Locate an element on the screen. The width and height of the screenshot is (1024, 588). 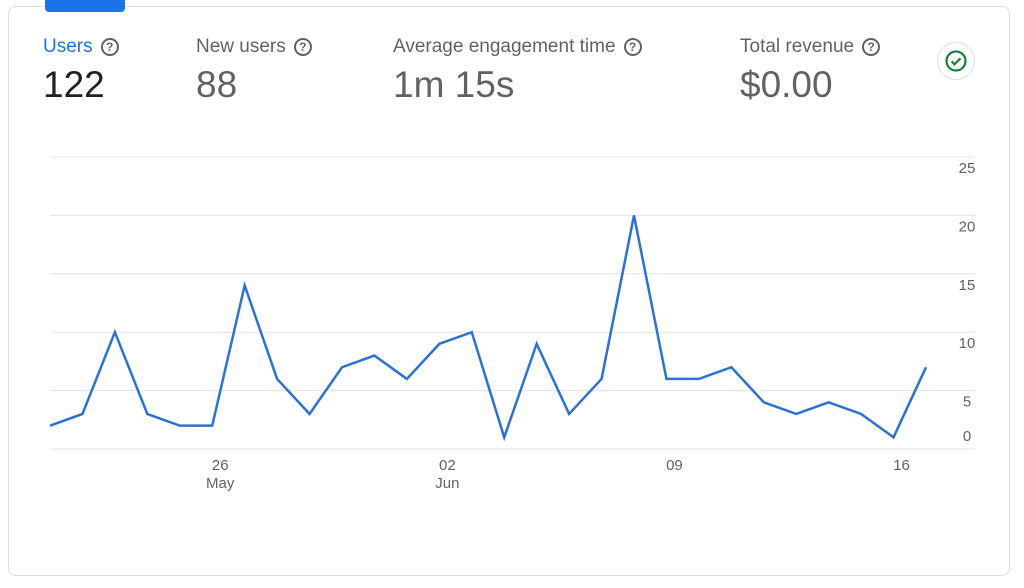
metric-tab: New users? 88 is located at coordinates (254, 71).